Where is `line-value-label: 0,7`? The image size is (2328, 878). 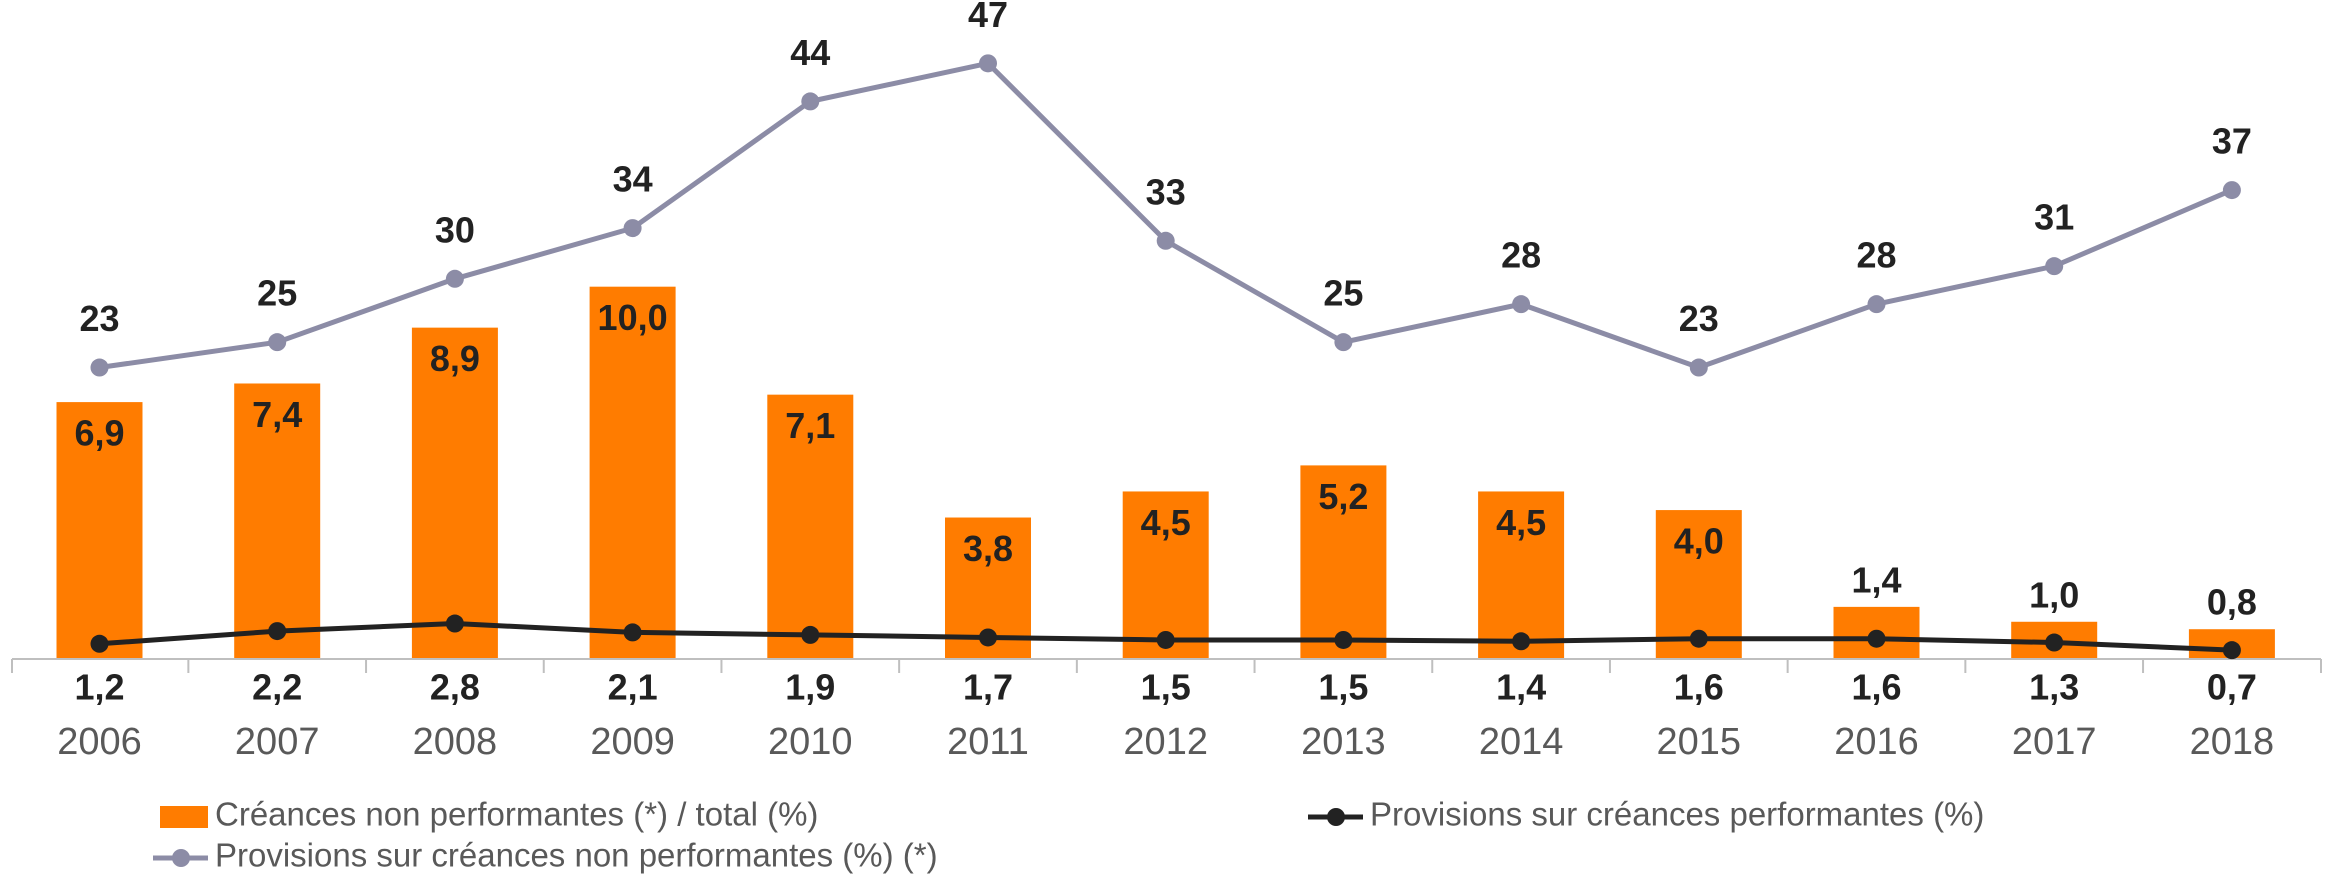
line-value-label: 0,7 is located at coordinates (2232, 687).